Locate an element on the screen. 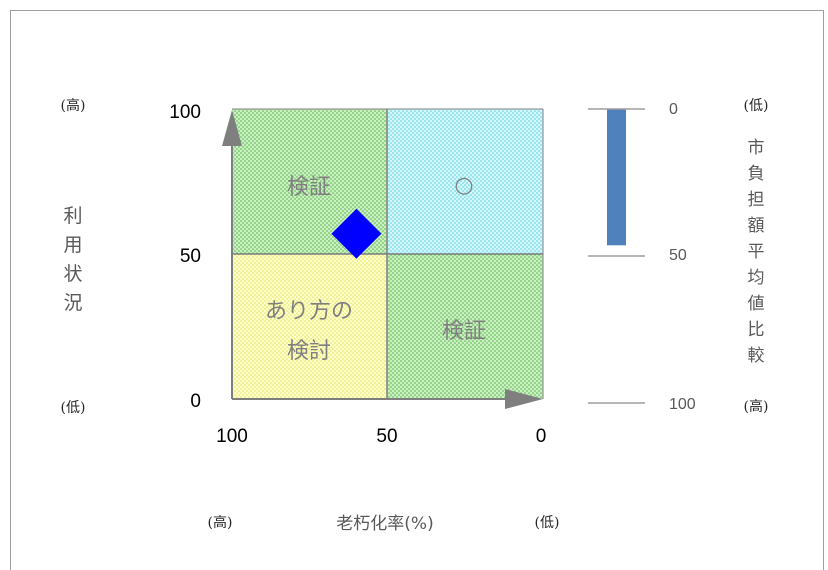 The image size is (828, 570). y-tick-label: 0 is located at coordinates (195, 401).